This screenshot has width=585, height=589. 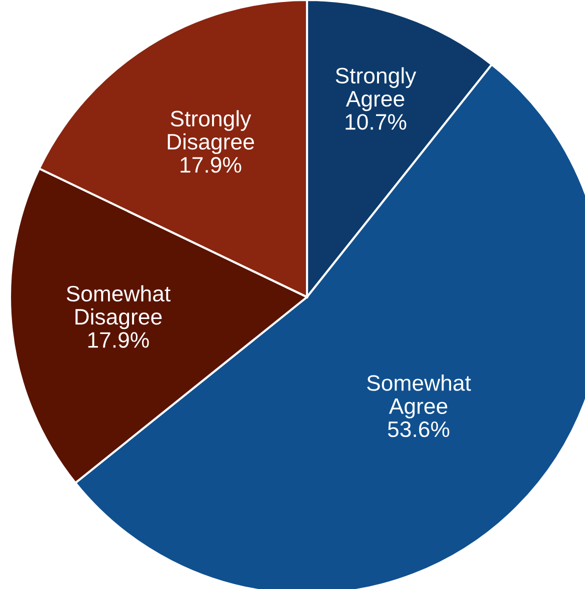 I want to click on slice-label: Strongly Disagree, so click(x=211, y=132).